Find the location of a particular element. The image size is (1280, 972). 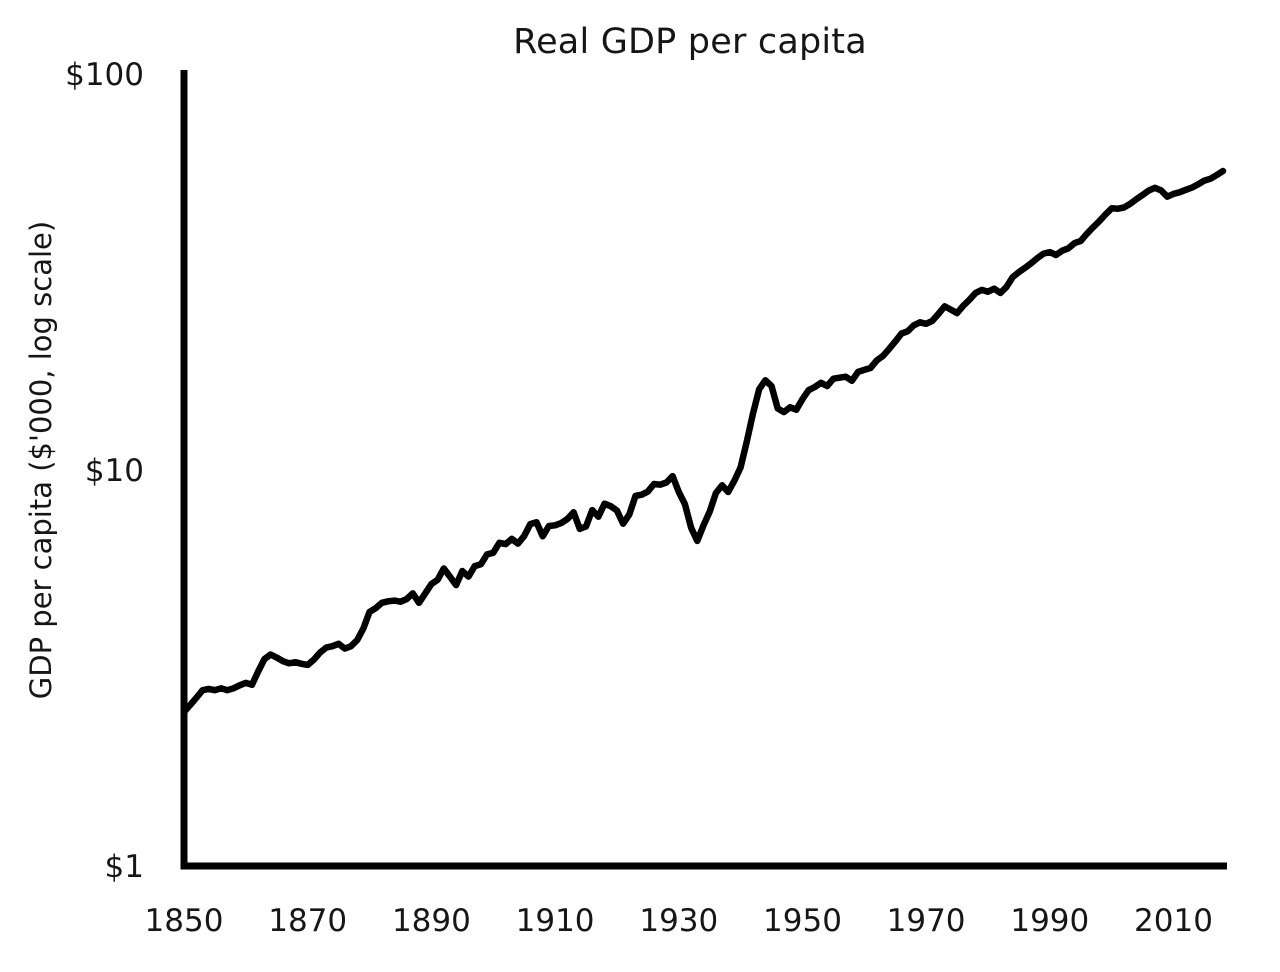

x-tick-label-2010: 2010 is located at coordinates (1173, 921).